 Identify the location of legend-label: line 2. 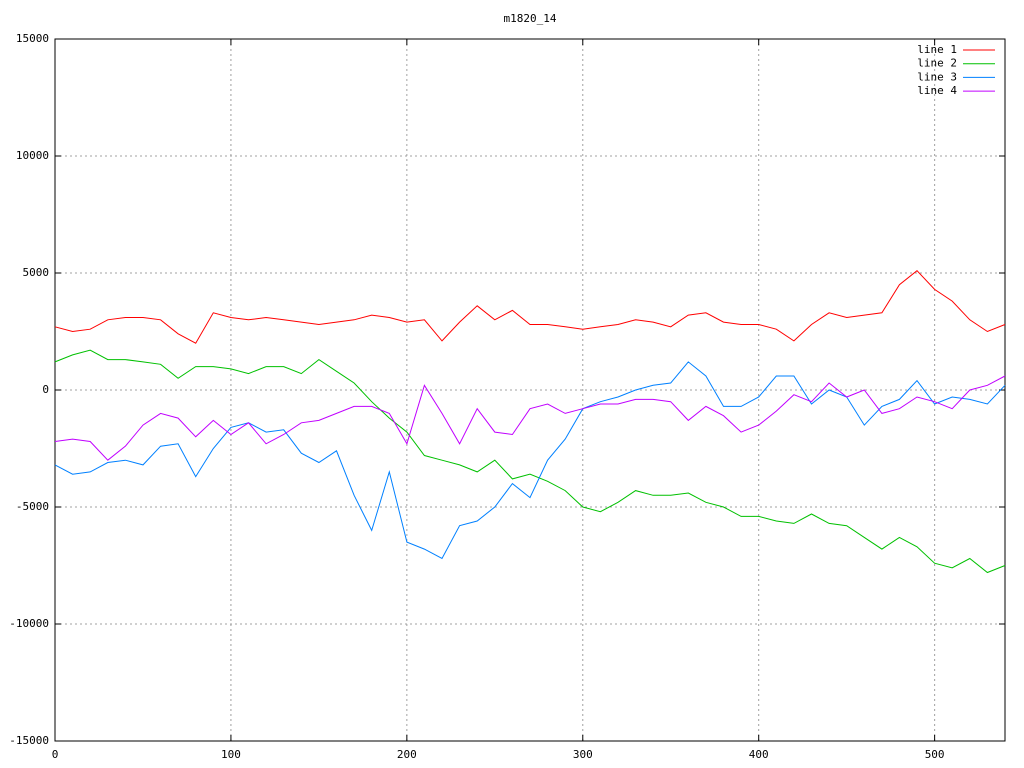
(937, 63).